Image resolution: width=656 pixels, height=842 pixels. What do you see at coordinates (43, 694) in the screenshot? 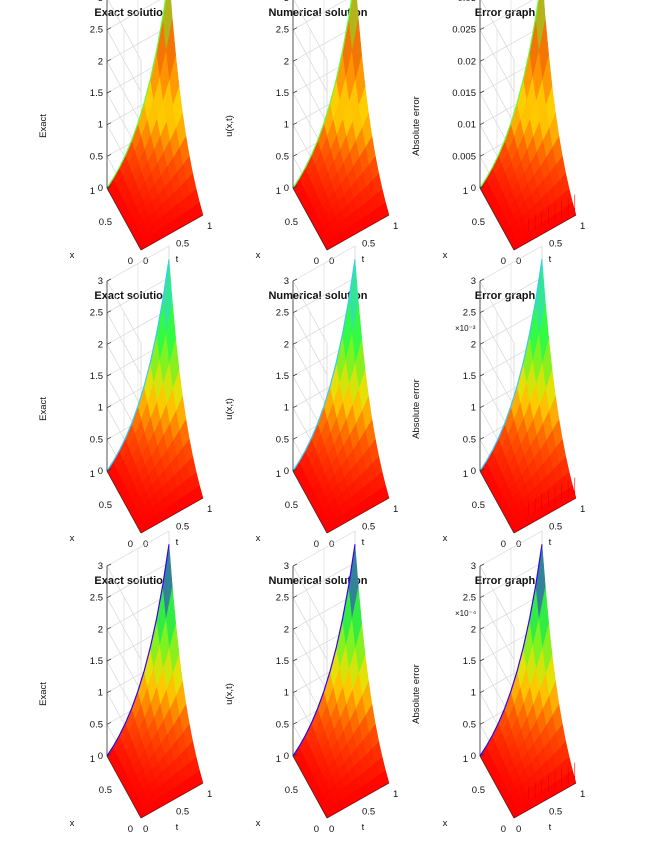
I see `z-axis-label: Exact` at bounding box center [43, 694].